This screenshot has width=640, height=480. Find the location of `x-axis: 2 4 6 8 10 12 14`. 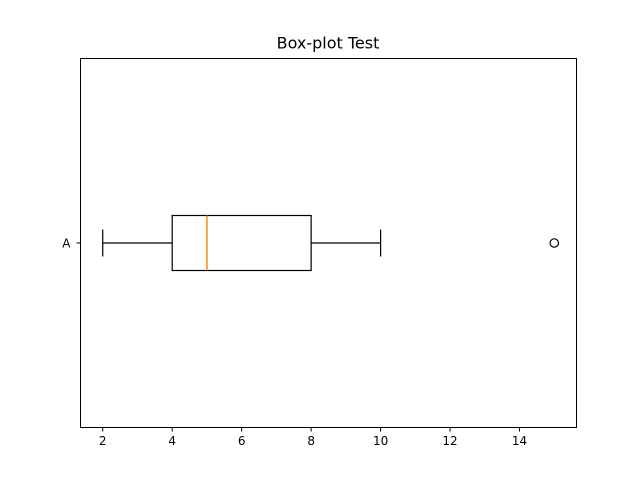

x-axis: 2 4 6 8 10 12 14 is located at coordinates (313, 437).